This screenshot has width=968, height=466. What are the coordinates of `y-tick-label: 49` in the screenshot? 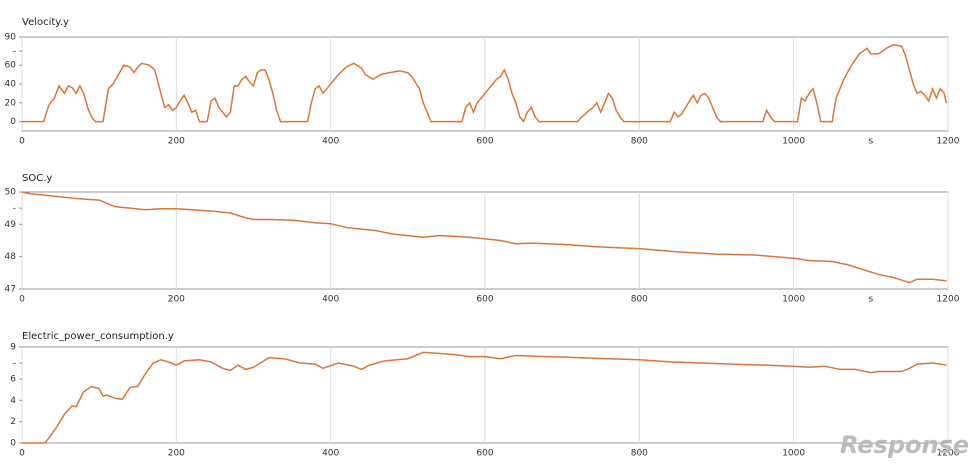 It's located at (11, 225).